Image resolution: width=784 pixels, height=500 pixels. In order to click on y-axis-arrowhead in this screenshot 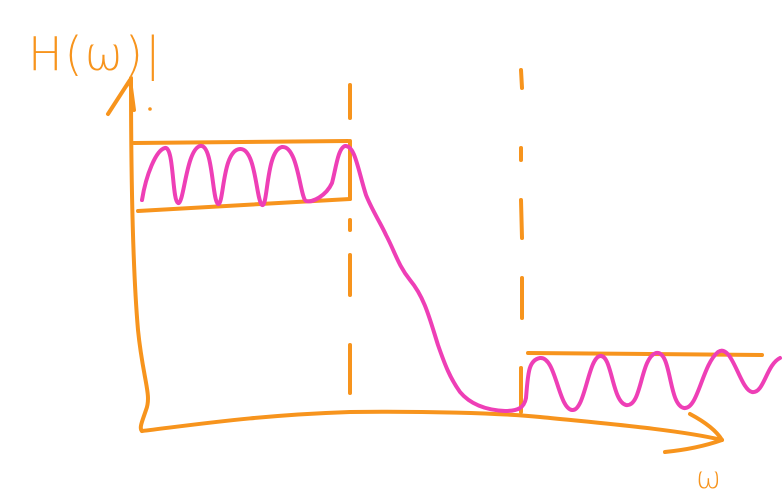, I will do `click(121, 97)`.